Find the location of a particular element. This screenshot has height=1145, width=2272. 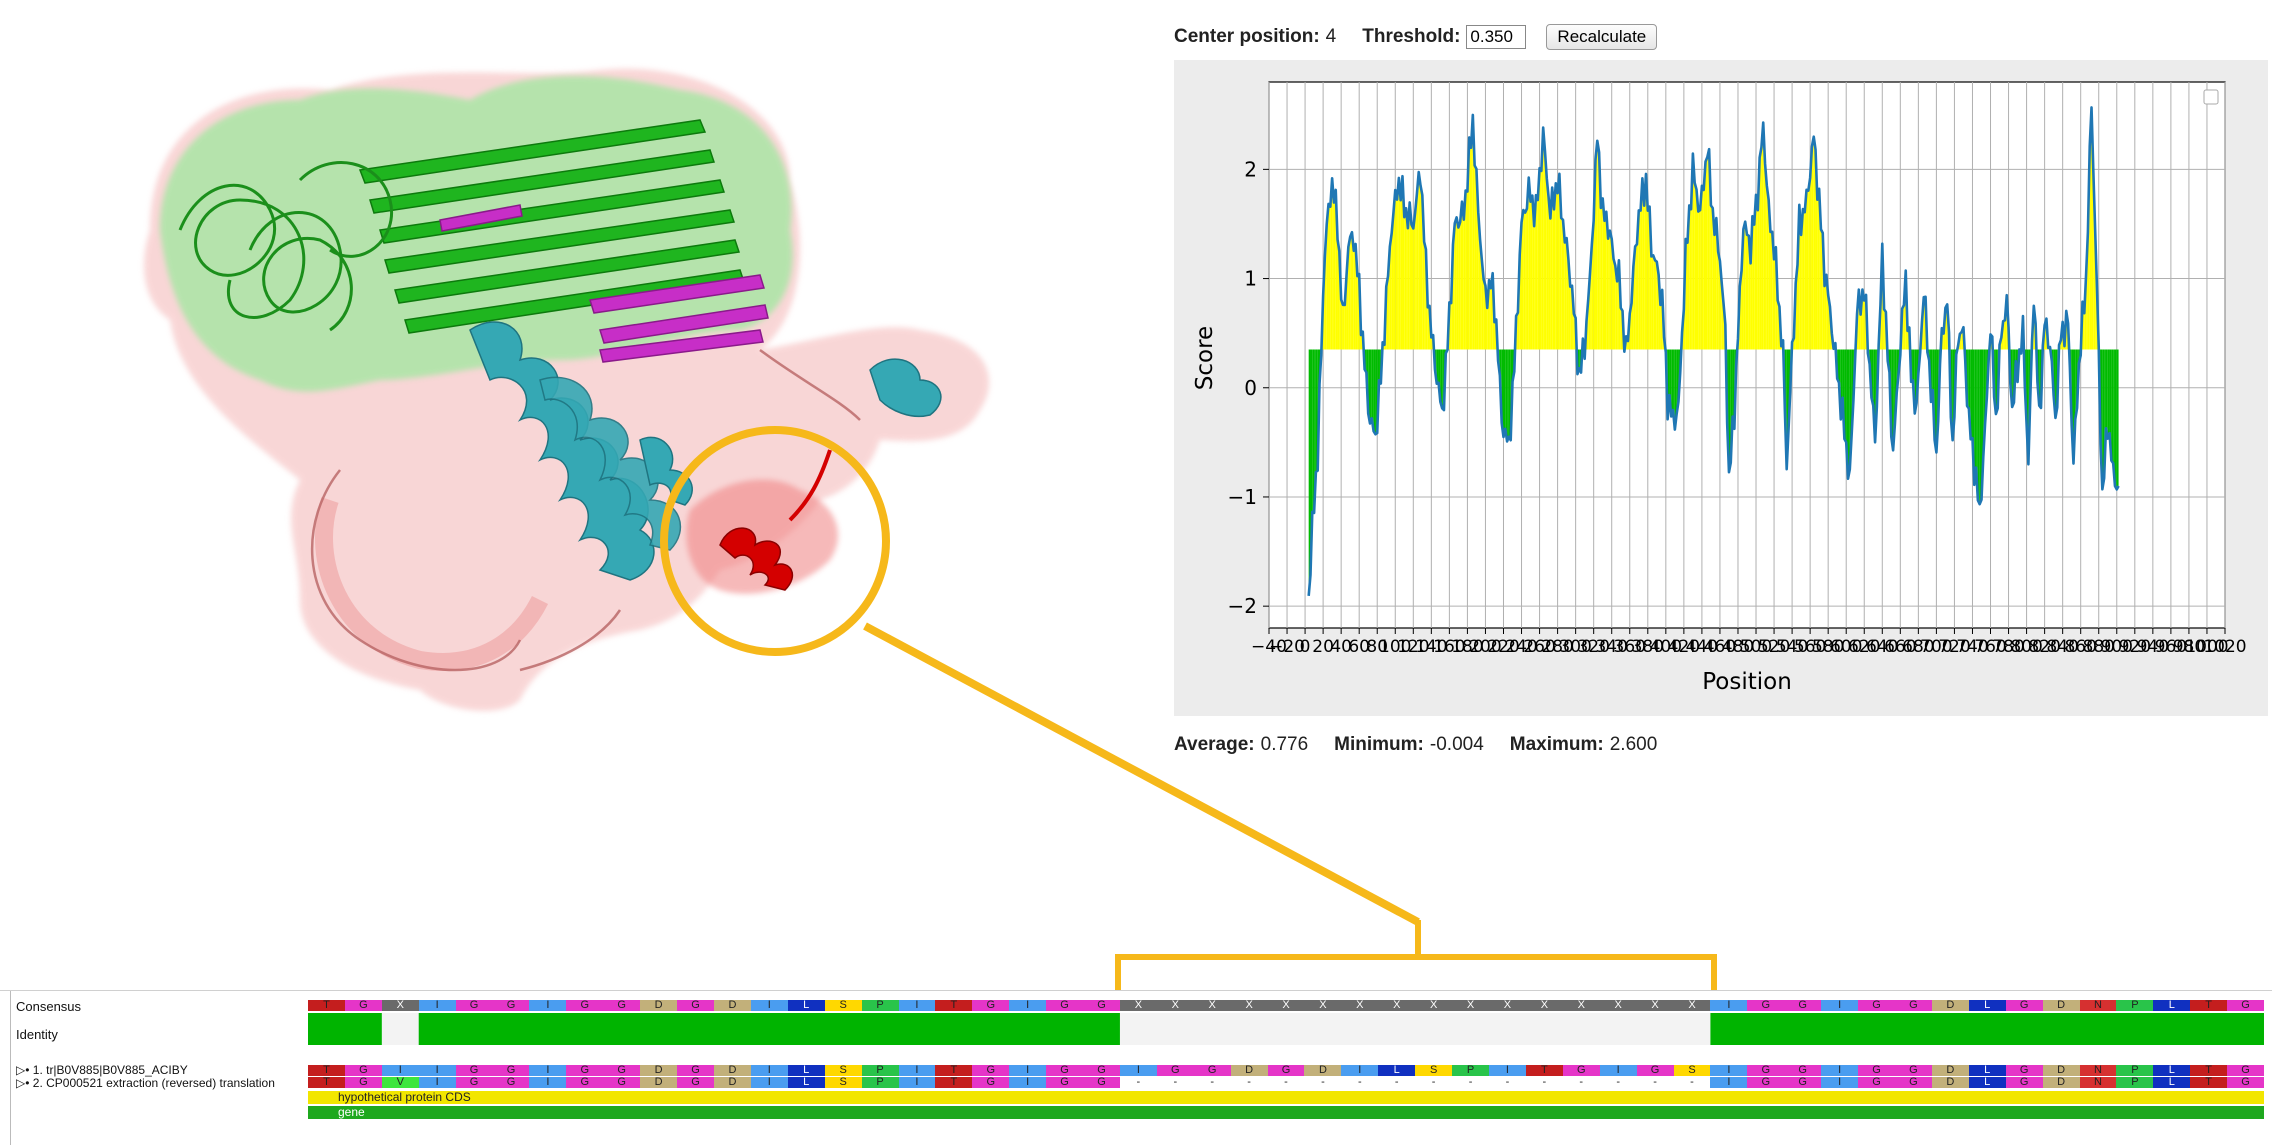

sequence-1-residue: L is located at coordinates (1397, 1070).